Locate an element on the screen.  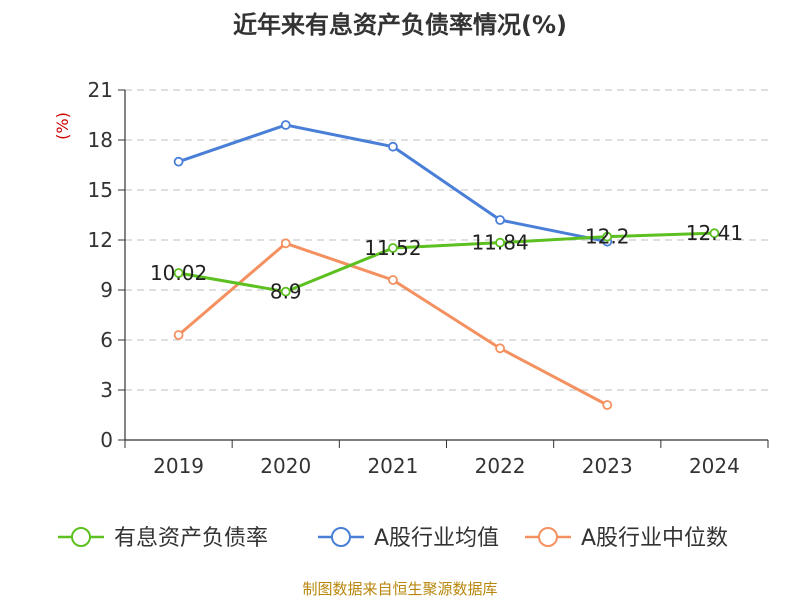
point-s1-2020 is located at coordinates (285, 125).